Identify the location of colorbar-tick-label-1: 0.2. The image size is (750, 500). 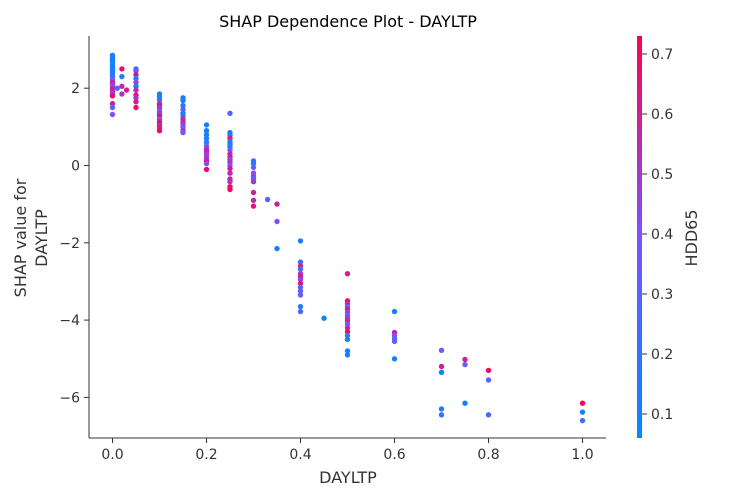
(662, 355).